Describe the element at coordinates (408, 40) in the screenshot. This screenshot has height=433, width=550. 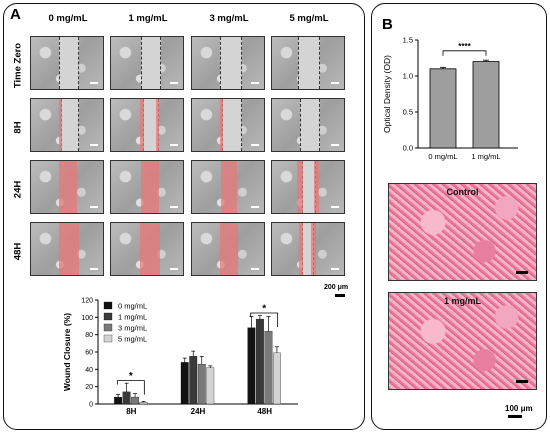
I see `y-tick-label: 1.5` at that location.